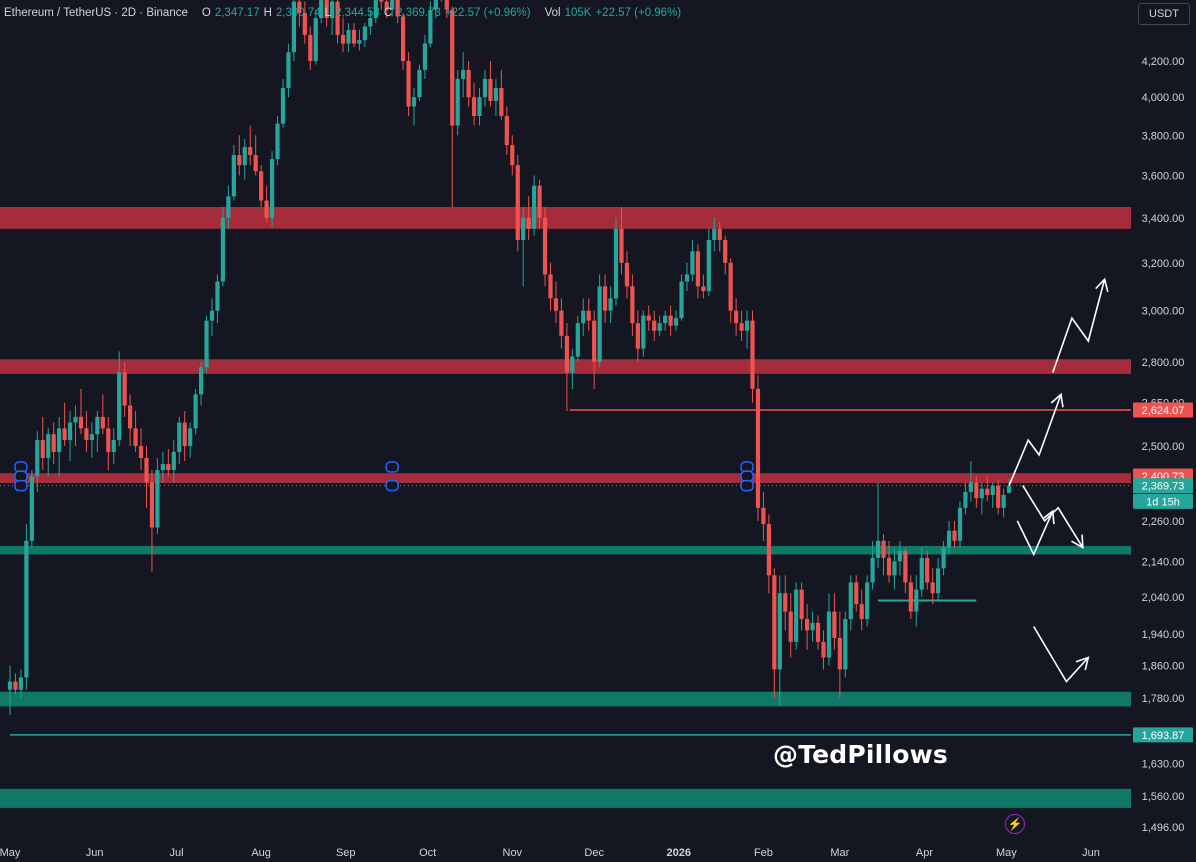  What do you see at coordinates (513, 853) in the screenshot?
I see `time-tick-label: Nov` at bounding box center [513, 853].